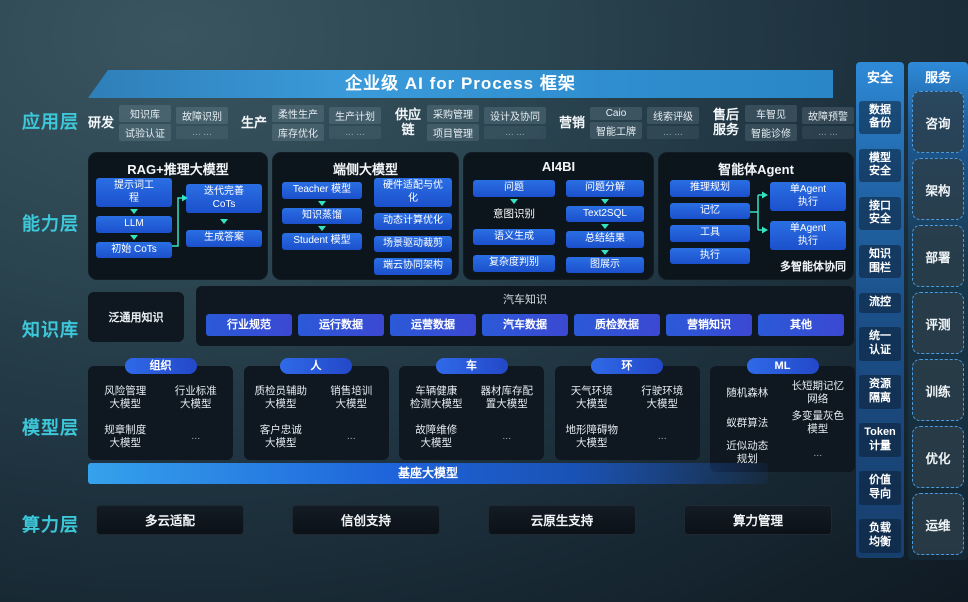 This screenshot has width=968, height=602. I want to click on app-chip: 项目管理, so click(453, 132).